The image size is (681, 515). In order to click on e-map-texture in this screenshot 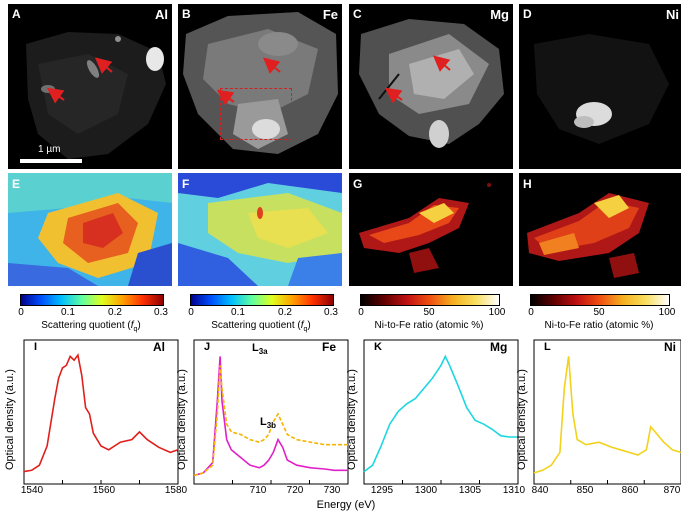, I will do `click(90, 229)`.